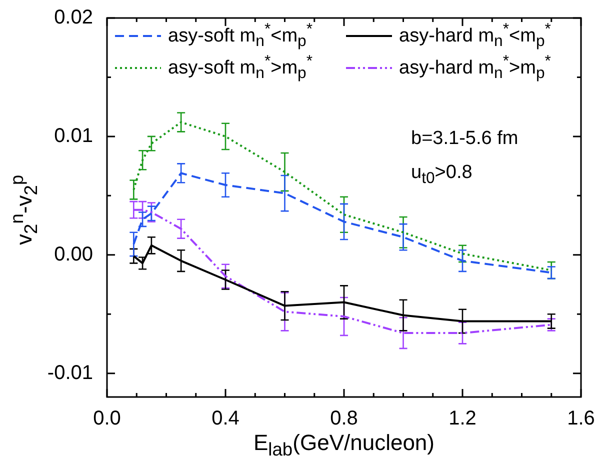 Image resolution: width=603 pixels, height=470 pixels. What do you see at coordinates (226, 419) in the screenshot?
I see `x-tick-label: 0.4` at bounding box center [226, 419].